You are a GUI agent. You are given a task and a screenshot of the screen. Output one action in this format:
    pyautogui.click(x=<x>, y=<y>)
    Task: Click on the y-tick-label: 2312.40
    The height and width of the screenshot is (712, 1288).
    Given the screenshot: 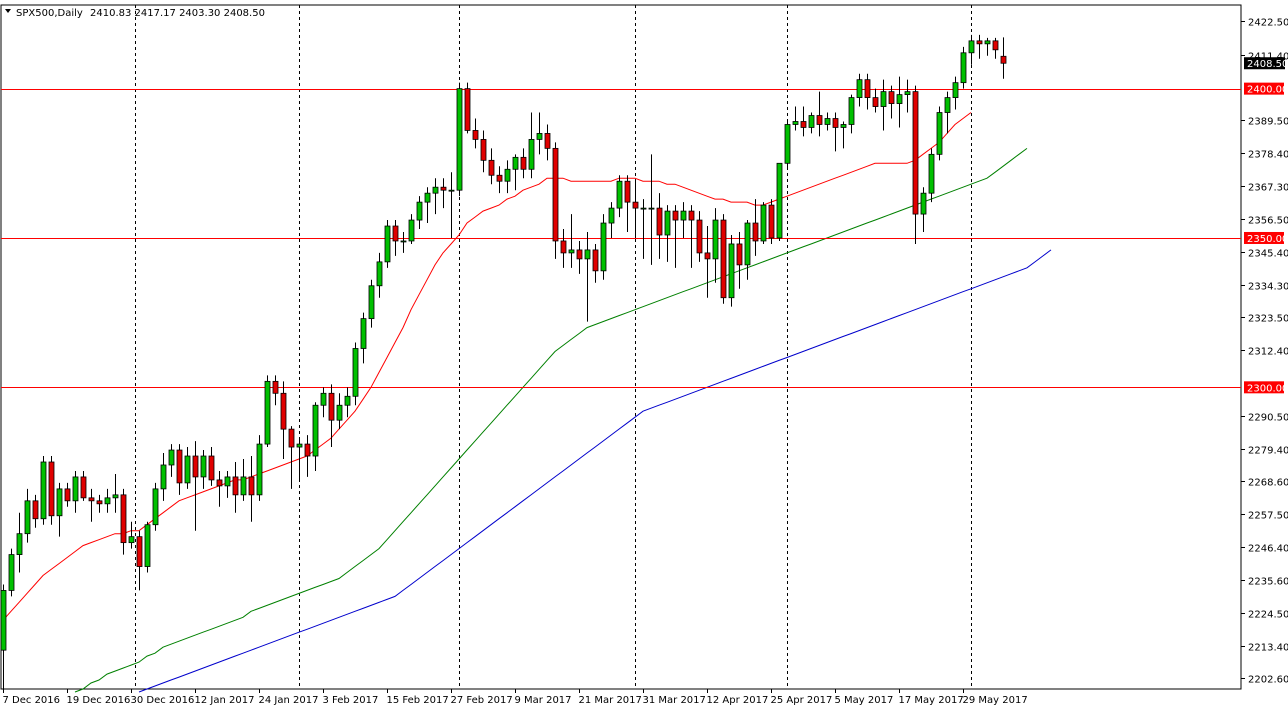 What is the action you would take?
    pyautogui.click(x=1268, y=352)
    